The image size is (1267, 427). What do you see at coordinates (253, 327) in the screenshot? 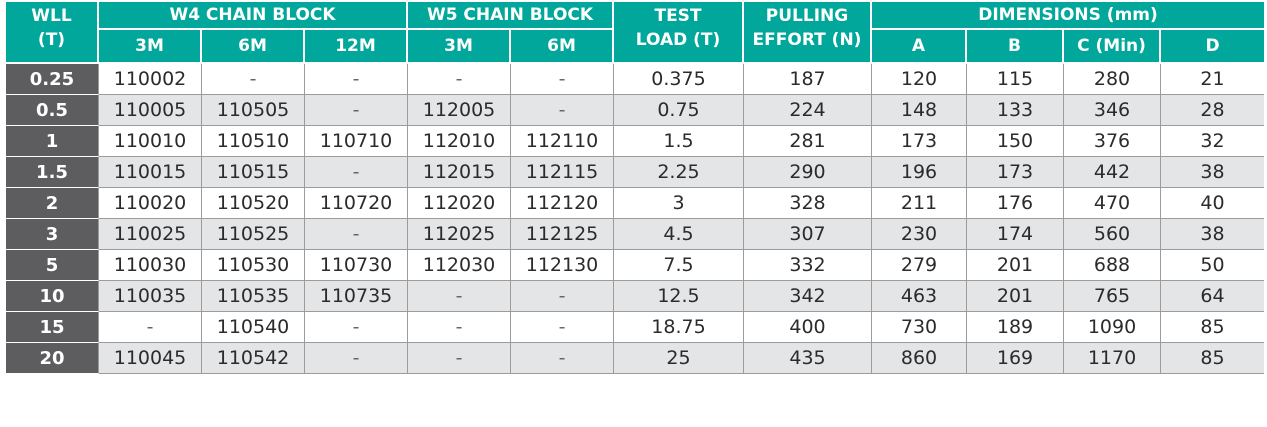
I see `cell-w4-6m: 110540` at bounding box center [253, 327].